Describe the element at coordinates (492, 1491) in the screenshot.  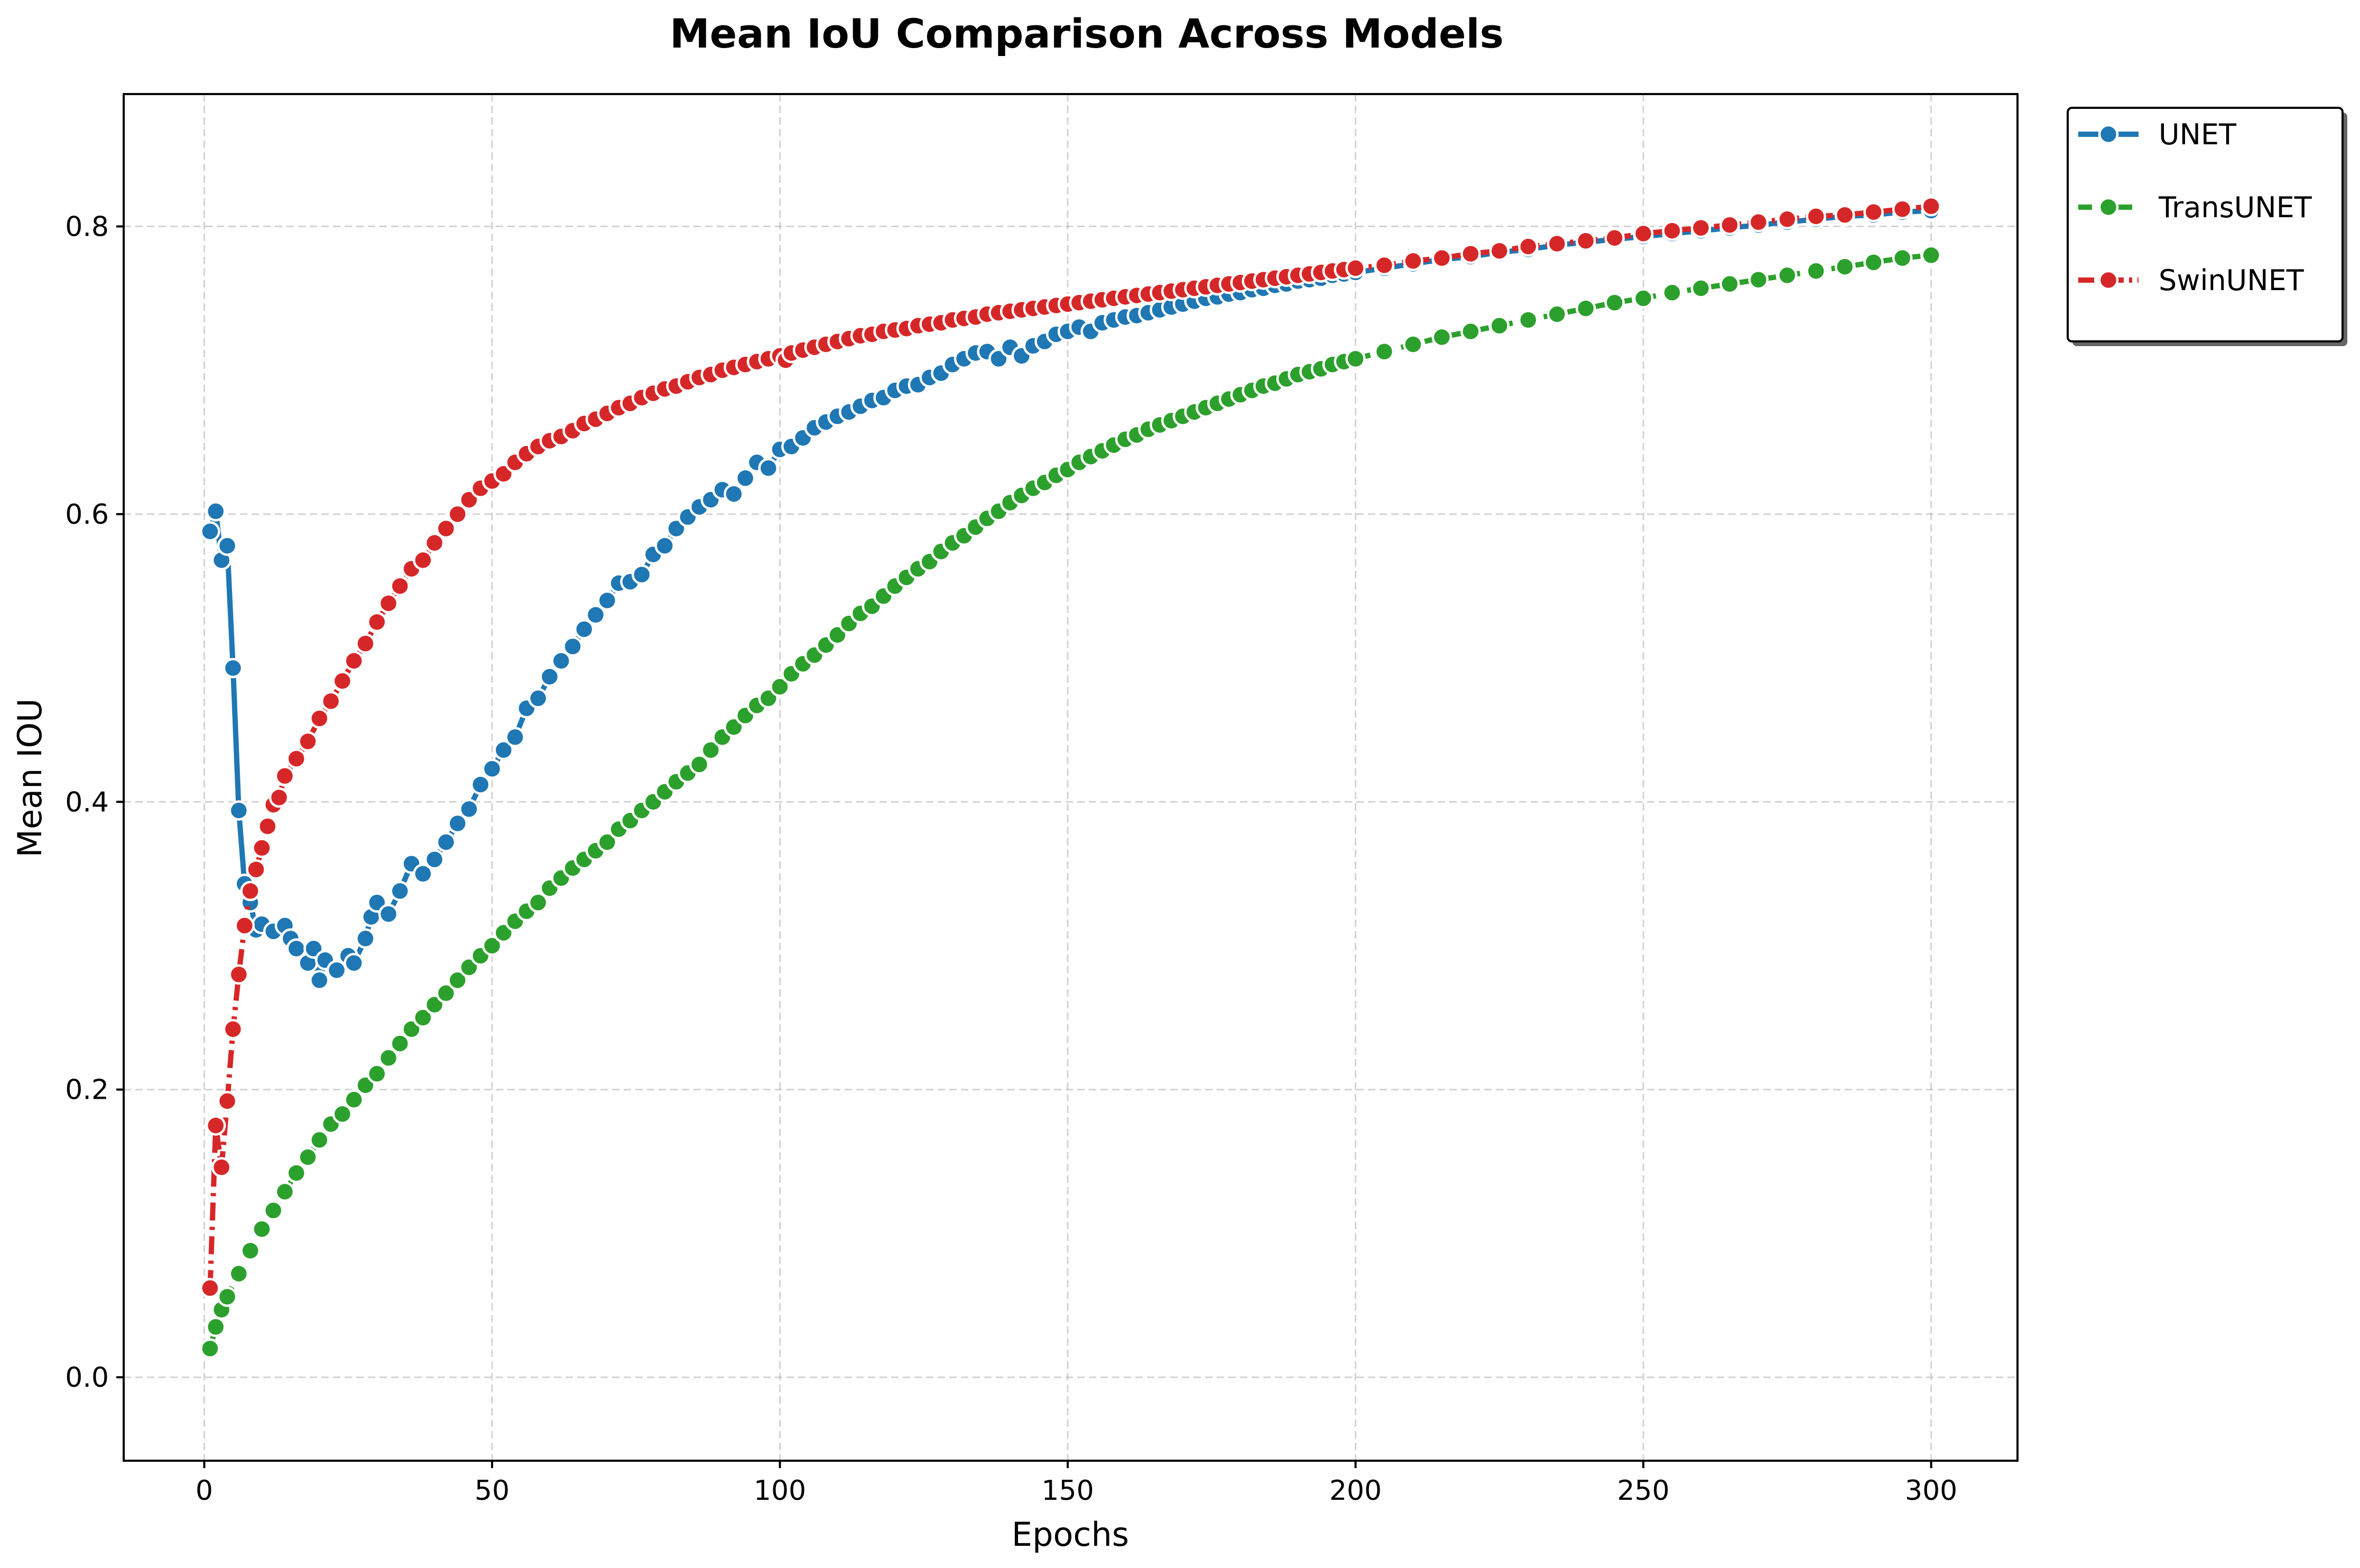
I see `x-tick-label: 50` at that location.